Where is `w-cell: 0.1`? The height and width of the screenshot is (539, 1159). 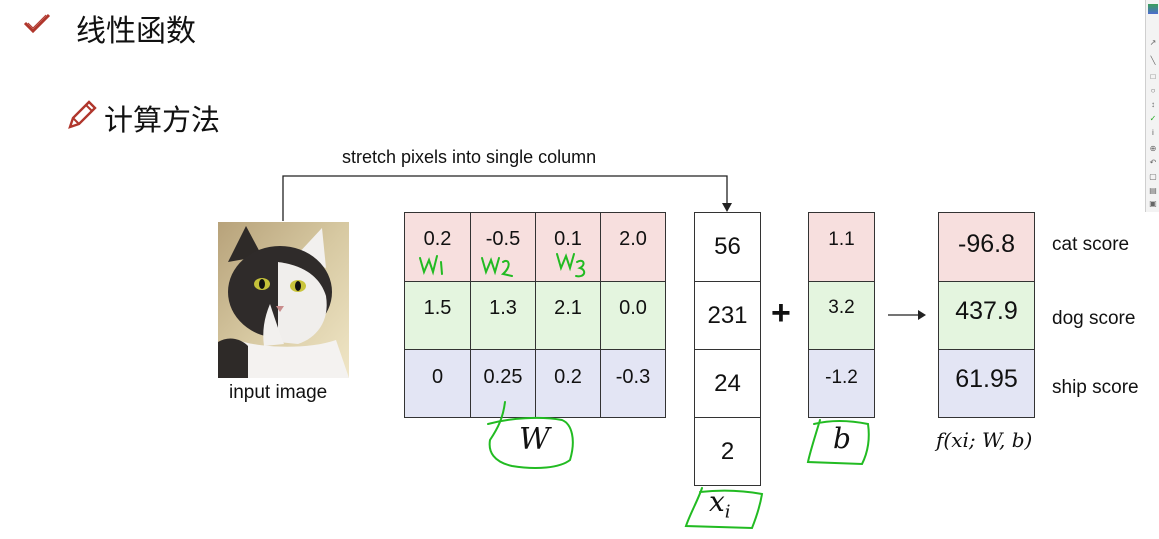
w-cell: 0.1 is located at coordinates (568, 247).